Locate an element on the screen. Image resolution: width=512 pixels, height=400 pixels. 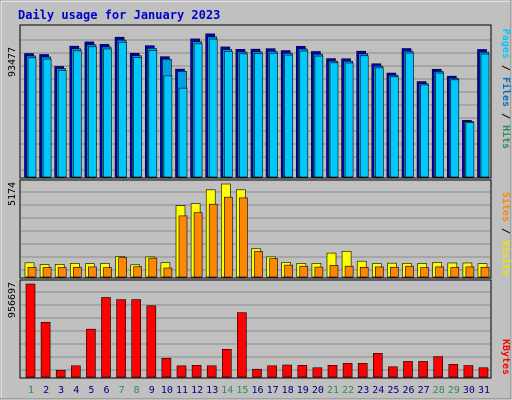
x-label-day-30: 30 is located at coordinates (469, 390).